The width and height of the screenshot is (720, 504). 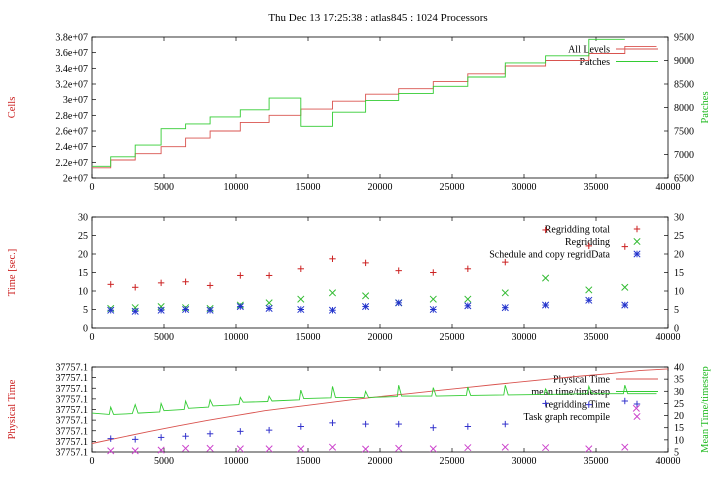 I want to click on y-tick-label: 2.8e+07, so click(x=71, y=116).